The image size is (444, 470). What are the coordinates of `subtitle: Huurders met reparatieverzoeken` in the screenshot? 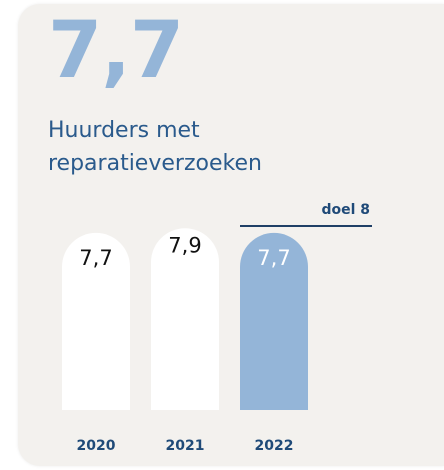 It's located at (155, 147).